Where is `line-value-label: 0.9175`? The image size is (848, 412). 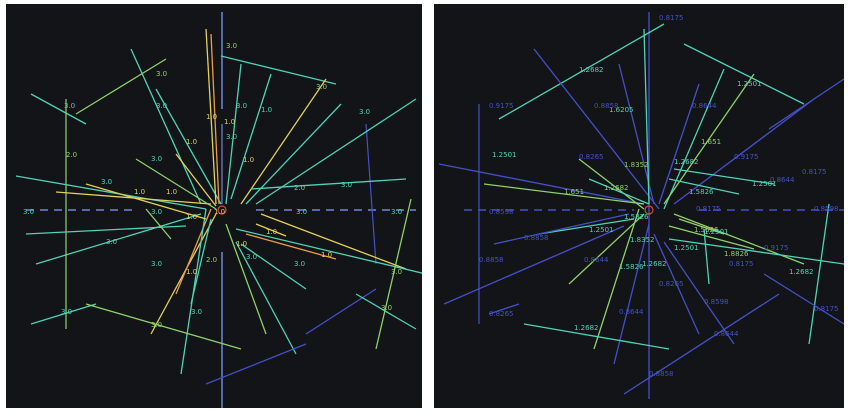 line-value-label: 0.9175 is located at coordinates (501, 106).